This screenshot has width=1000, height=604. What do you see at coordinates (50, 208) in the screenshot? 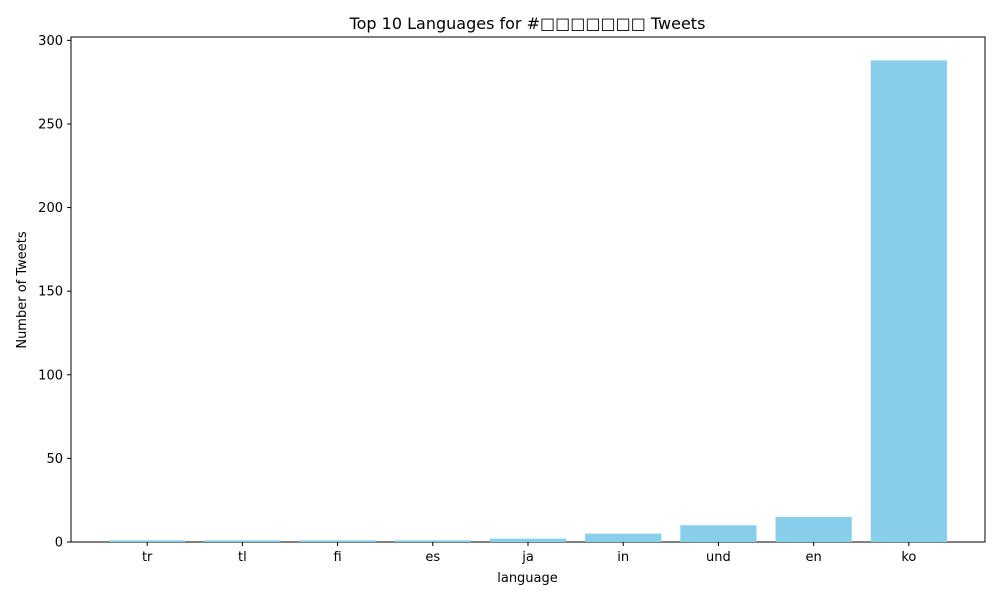
I see `y-tick-label: 200` at bounding box center [50, 208].